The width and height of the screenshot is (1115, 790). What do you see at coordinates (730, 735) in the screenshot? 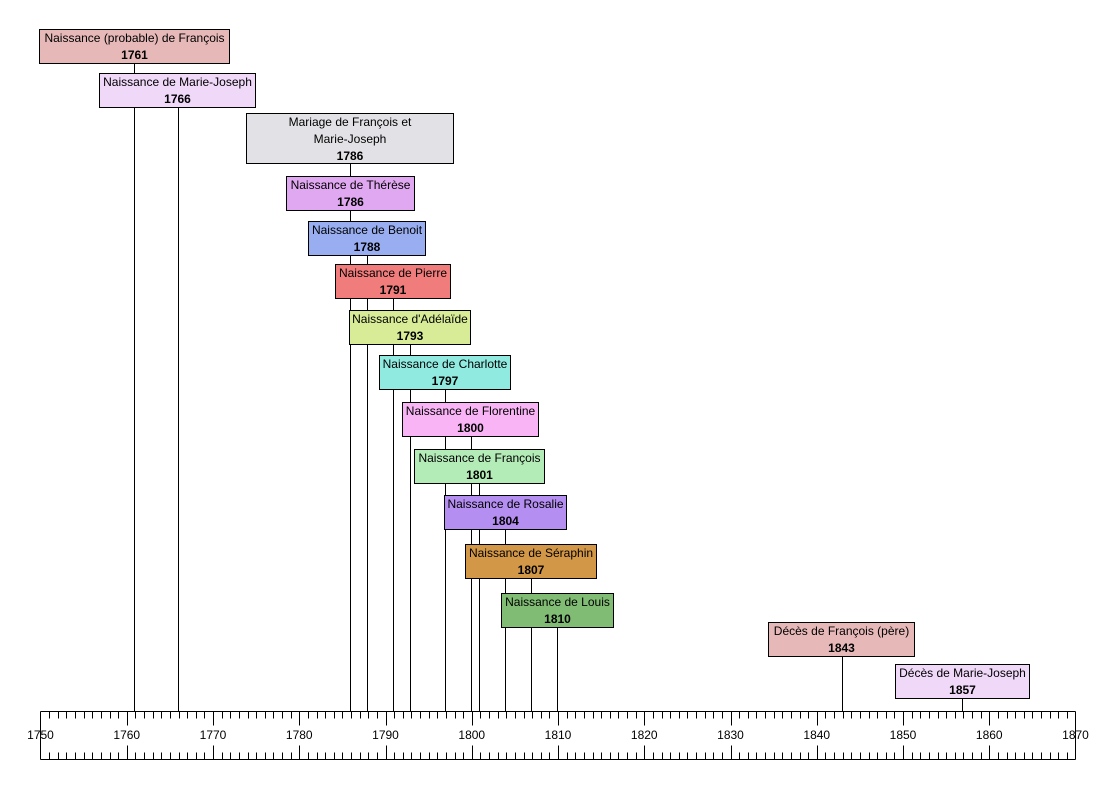
I see `tick-label: 1830` at bounding box center [730, 735].